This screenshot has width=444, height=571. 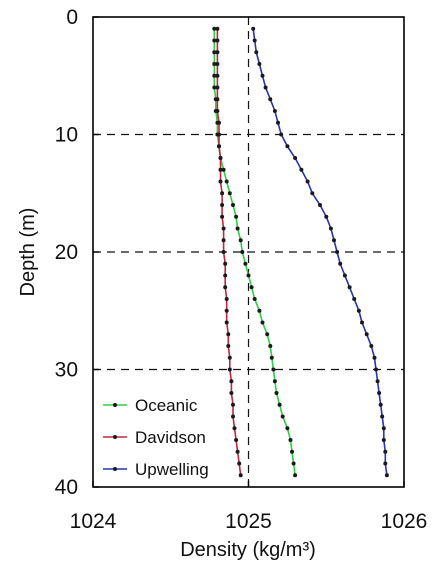 I want to click on legend-item-oceanic: Oceanic, so click(x=150, y=405).